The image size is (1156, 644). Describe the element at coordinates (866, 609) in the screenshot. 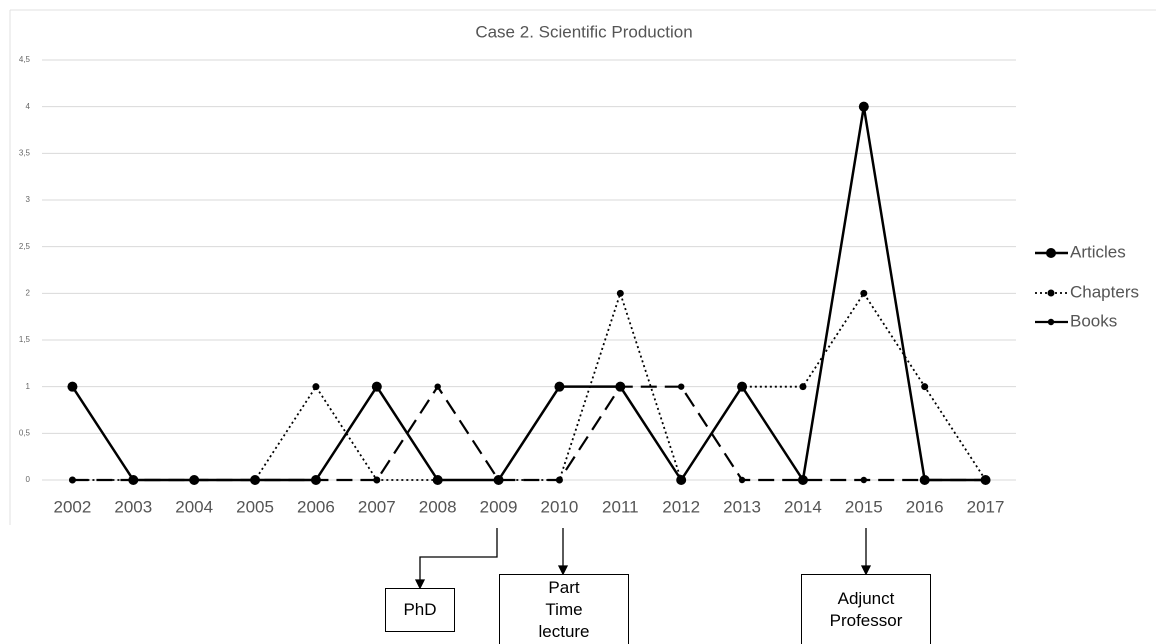

I see `annotation-box: Adjunct Professor` at that location.